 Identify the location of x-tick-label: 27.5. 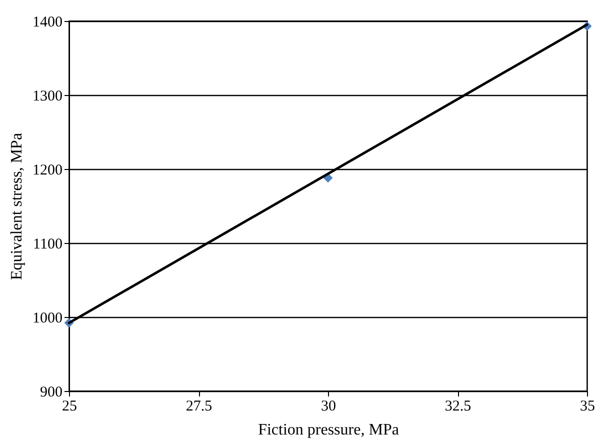
(199, 406).